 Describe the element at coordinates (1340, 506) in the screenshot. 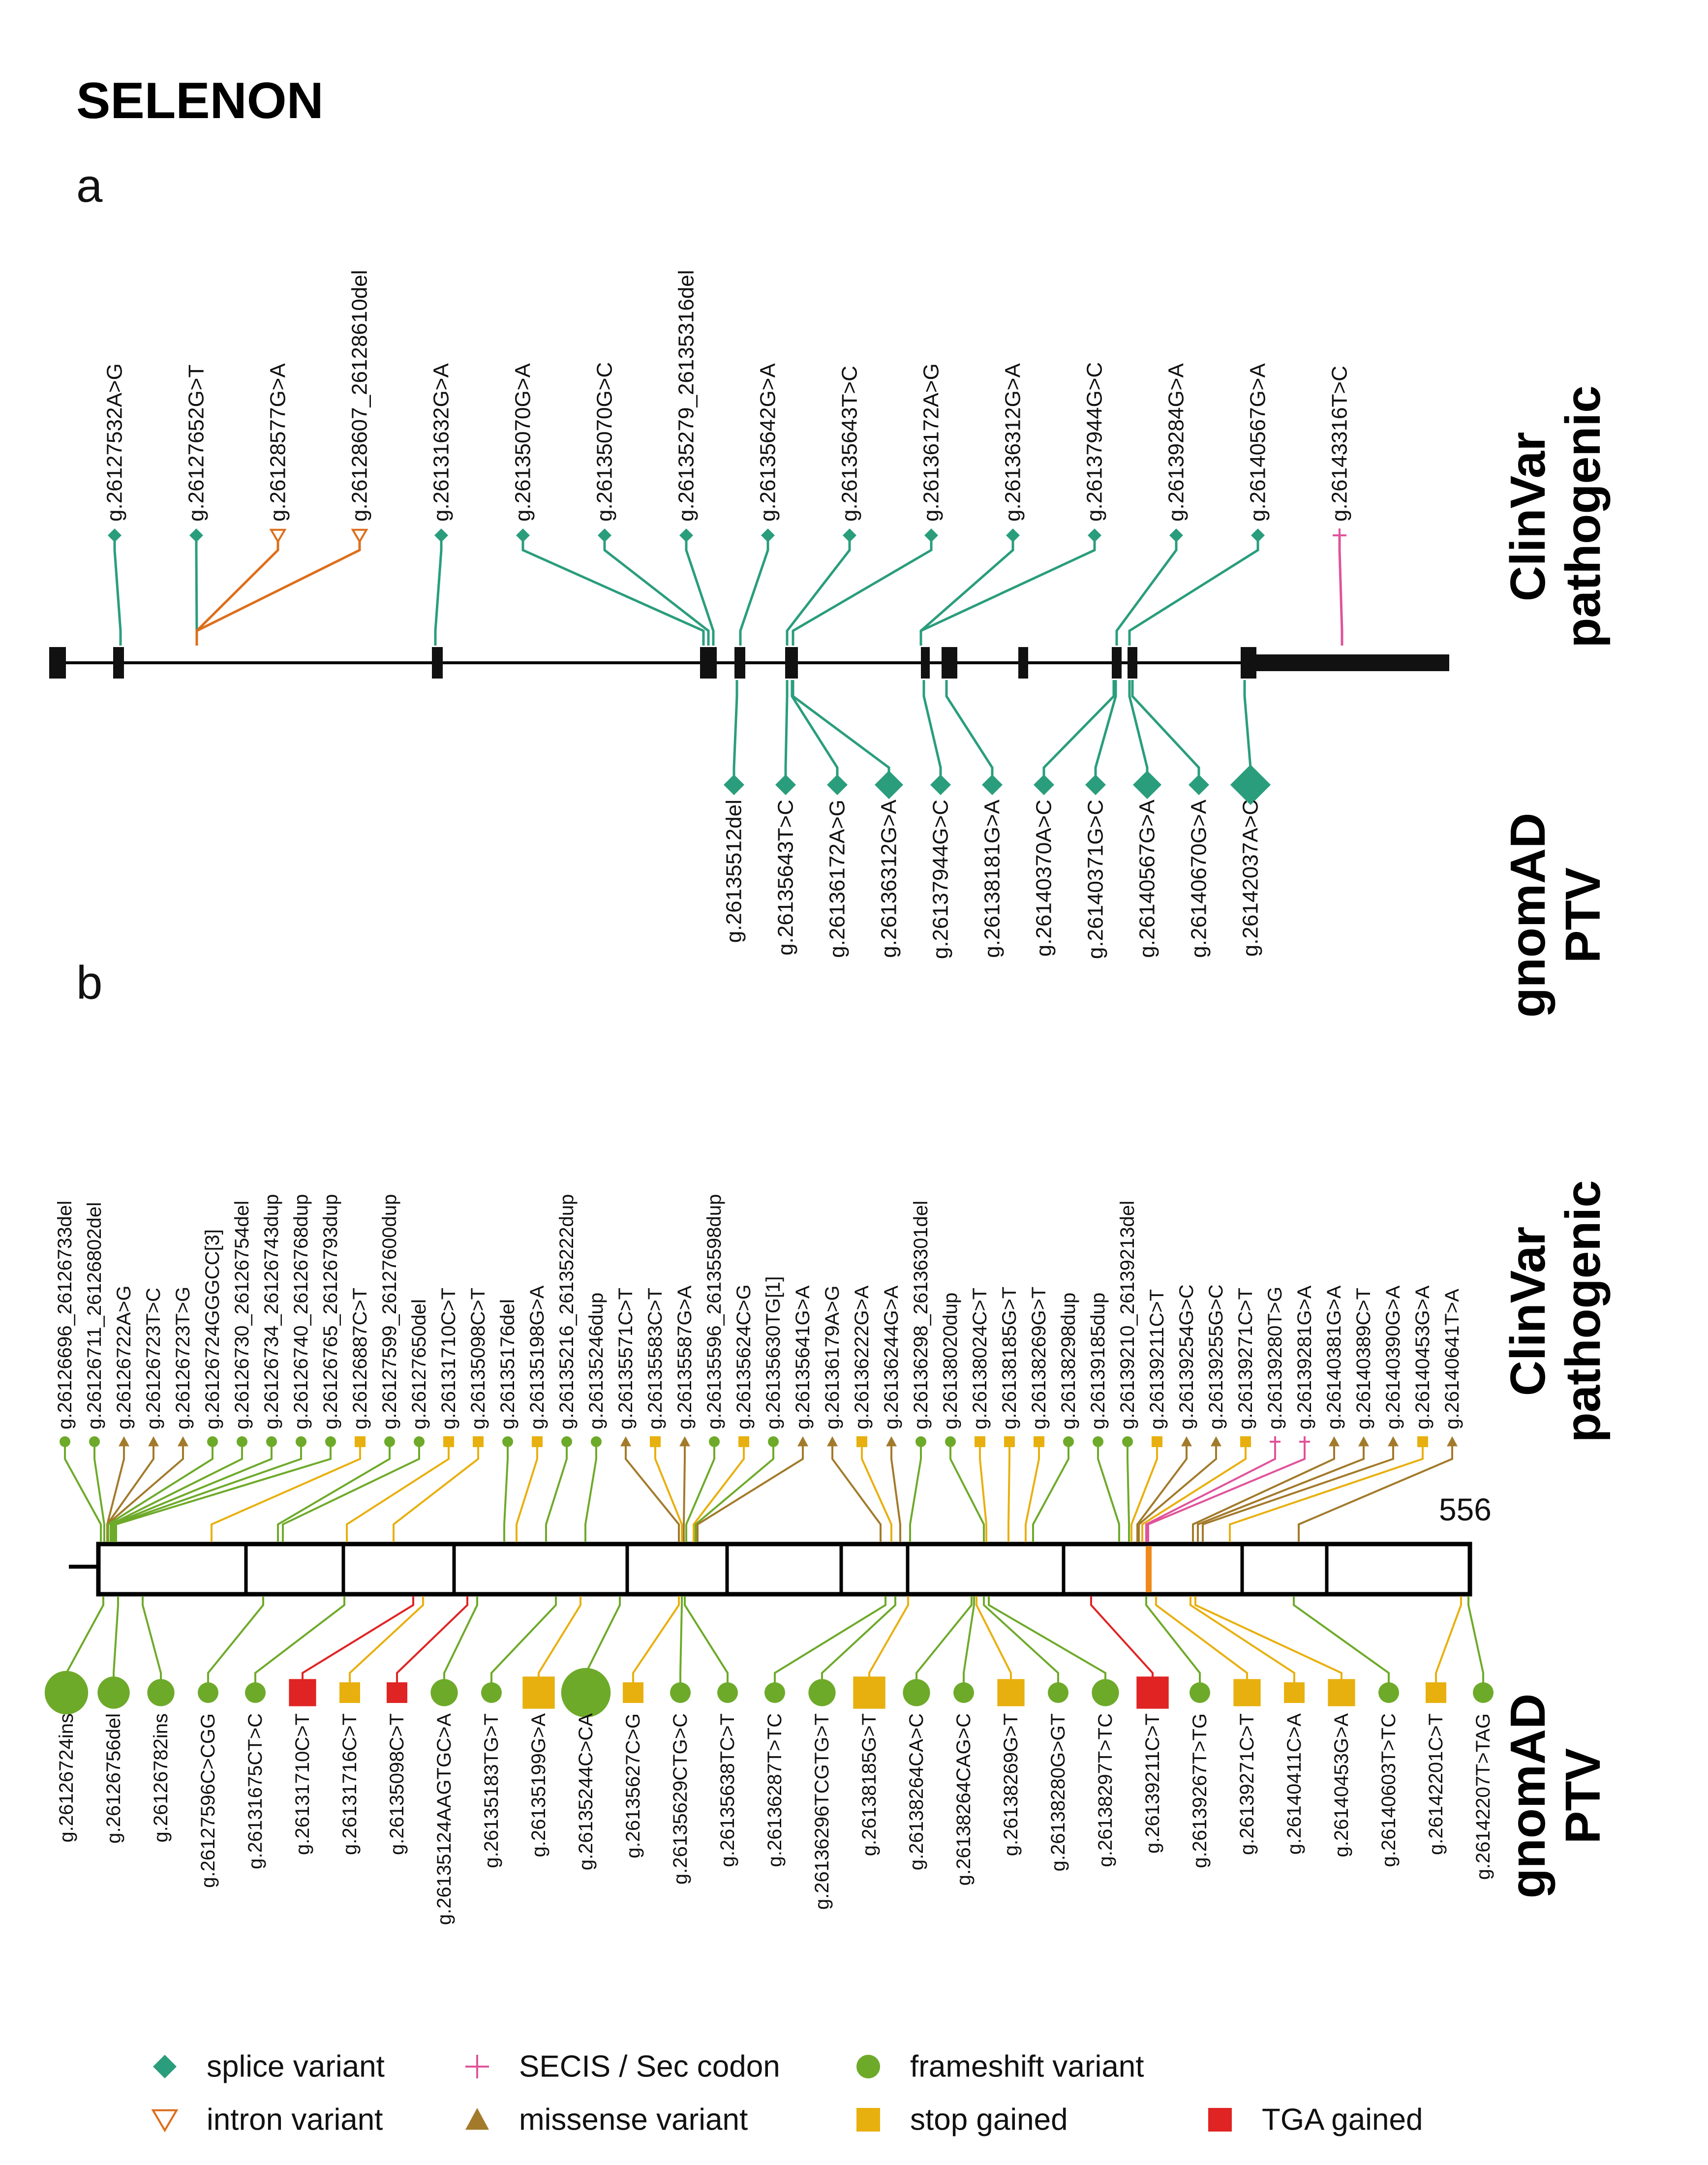

I see `clinvar-variant: g.26143316T>C` at that location.